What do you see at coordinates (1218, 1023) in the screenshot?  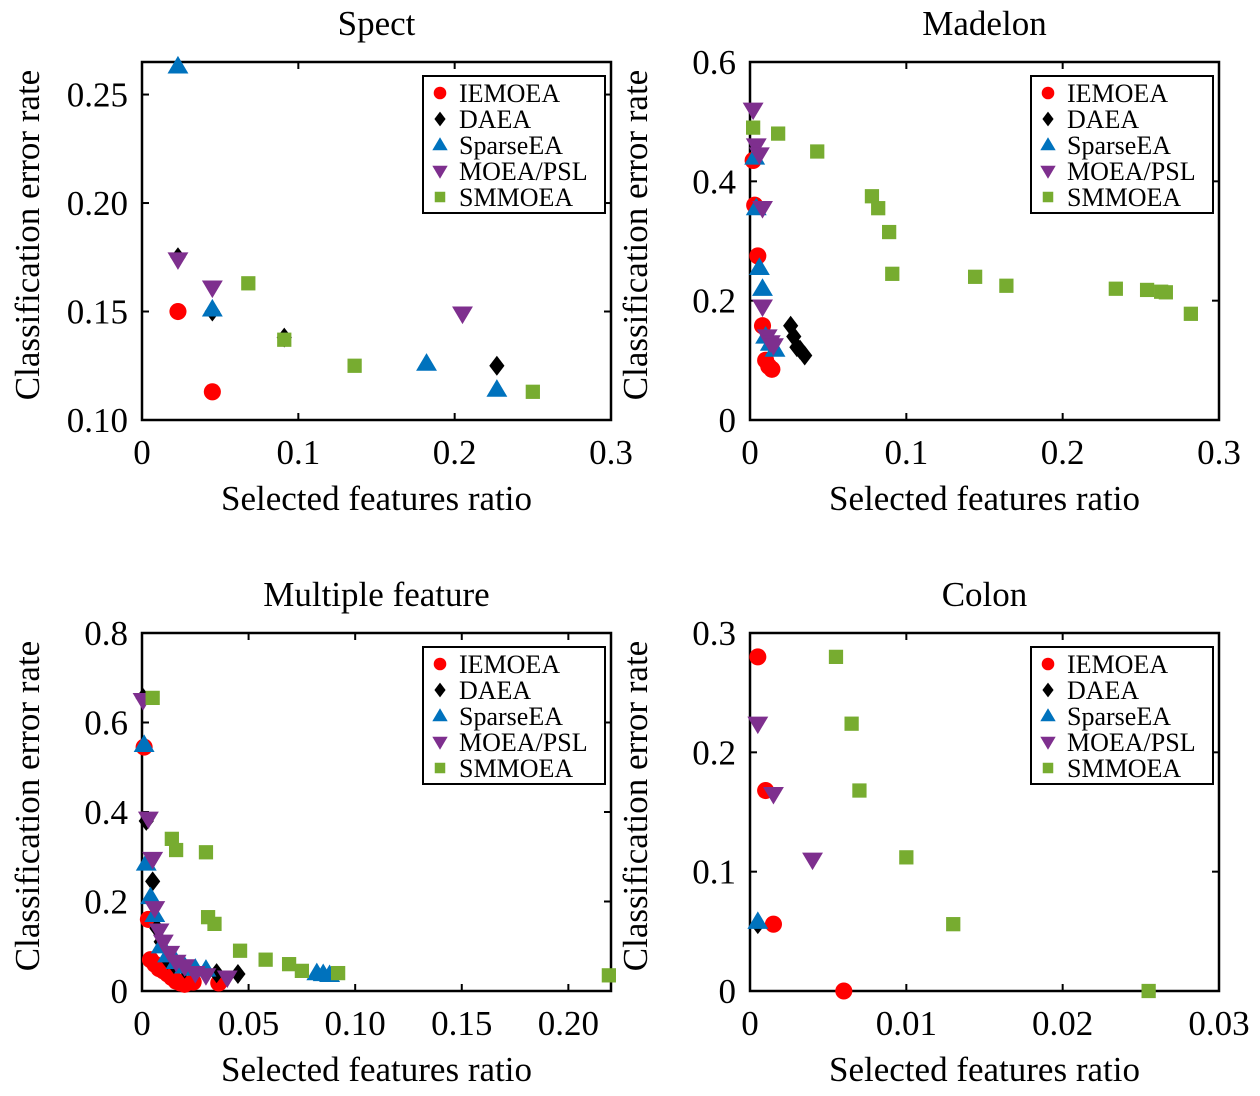 I see `x-tick-label: 0.03` at bounding box center [1218, 1023].